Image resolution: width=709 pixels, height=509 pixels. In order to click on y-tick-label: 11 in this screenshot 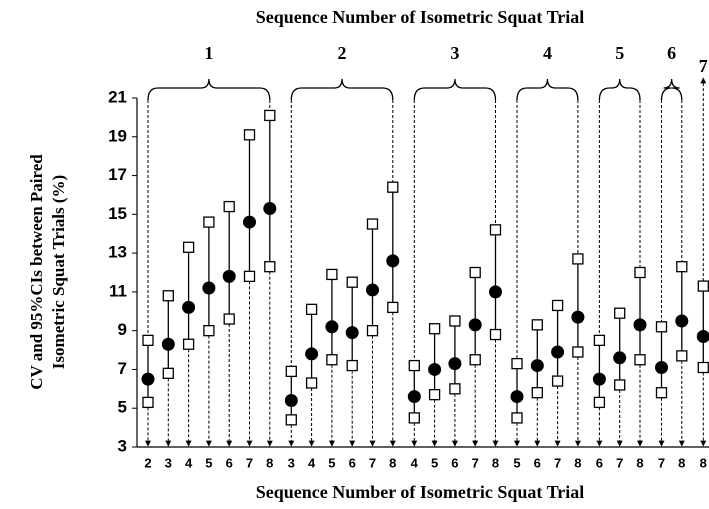, I will do `click(118, 290)`.